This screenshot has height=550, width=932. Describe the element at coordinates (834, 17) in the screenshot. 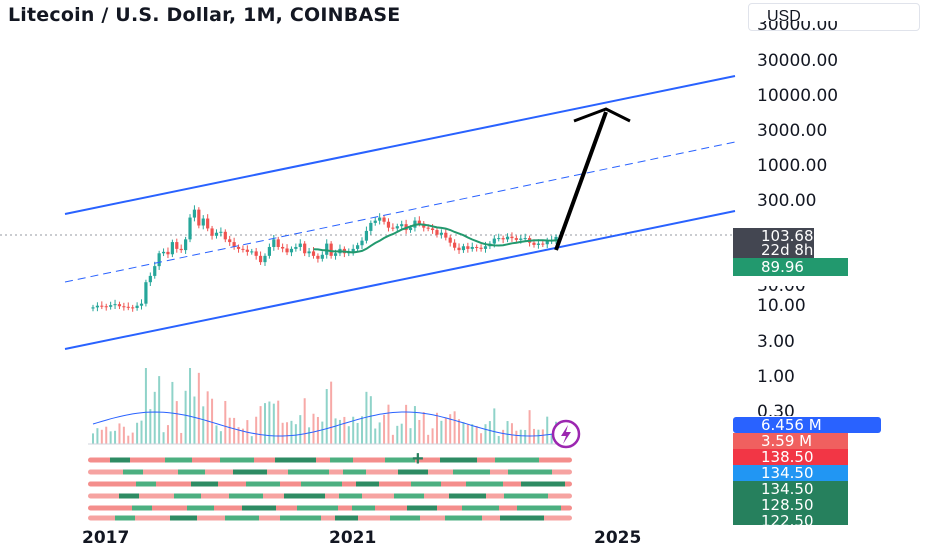

I see `currency-button: USD` at that location.